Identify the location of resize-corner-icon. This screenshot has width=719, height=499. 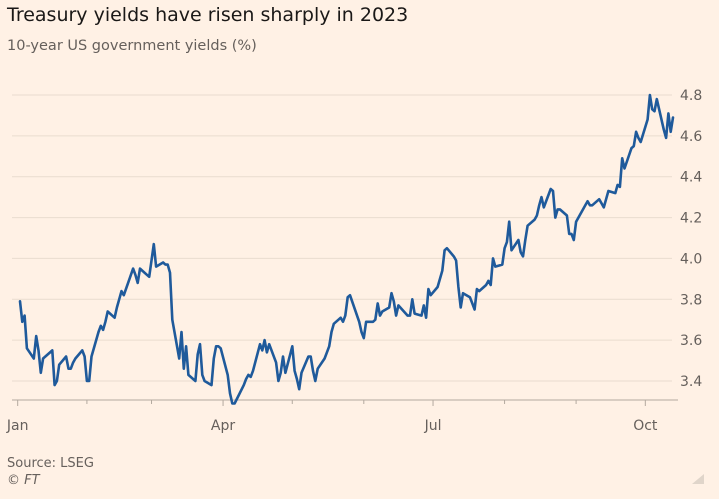
(698, 479).